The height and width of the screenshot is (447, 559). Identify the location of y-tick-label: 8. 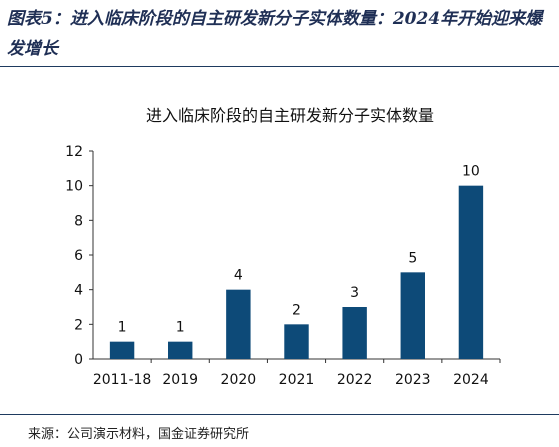
(78, 221).